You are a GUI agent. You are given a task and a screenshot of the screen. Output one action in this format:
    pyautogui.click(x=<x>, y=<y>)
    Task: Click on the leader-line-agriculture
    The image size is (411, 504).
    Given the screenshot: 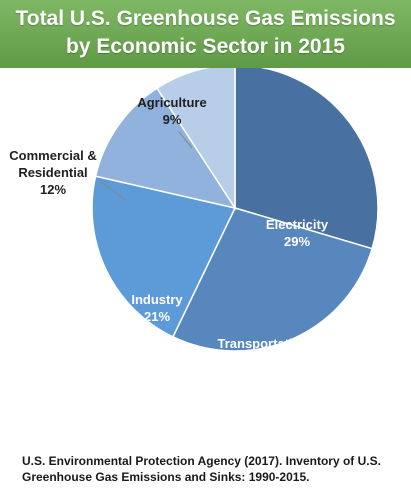 What is the action you would take?
    pyautogui.click(x=185, y=140)
    